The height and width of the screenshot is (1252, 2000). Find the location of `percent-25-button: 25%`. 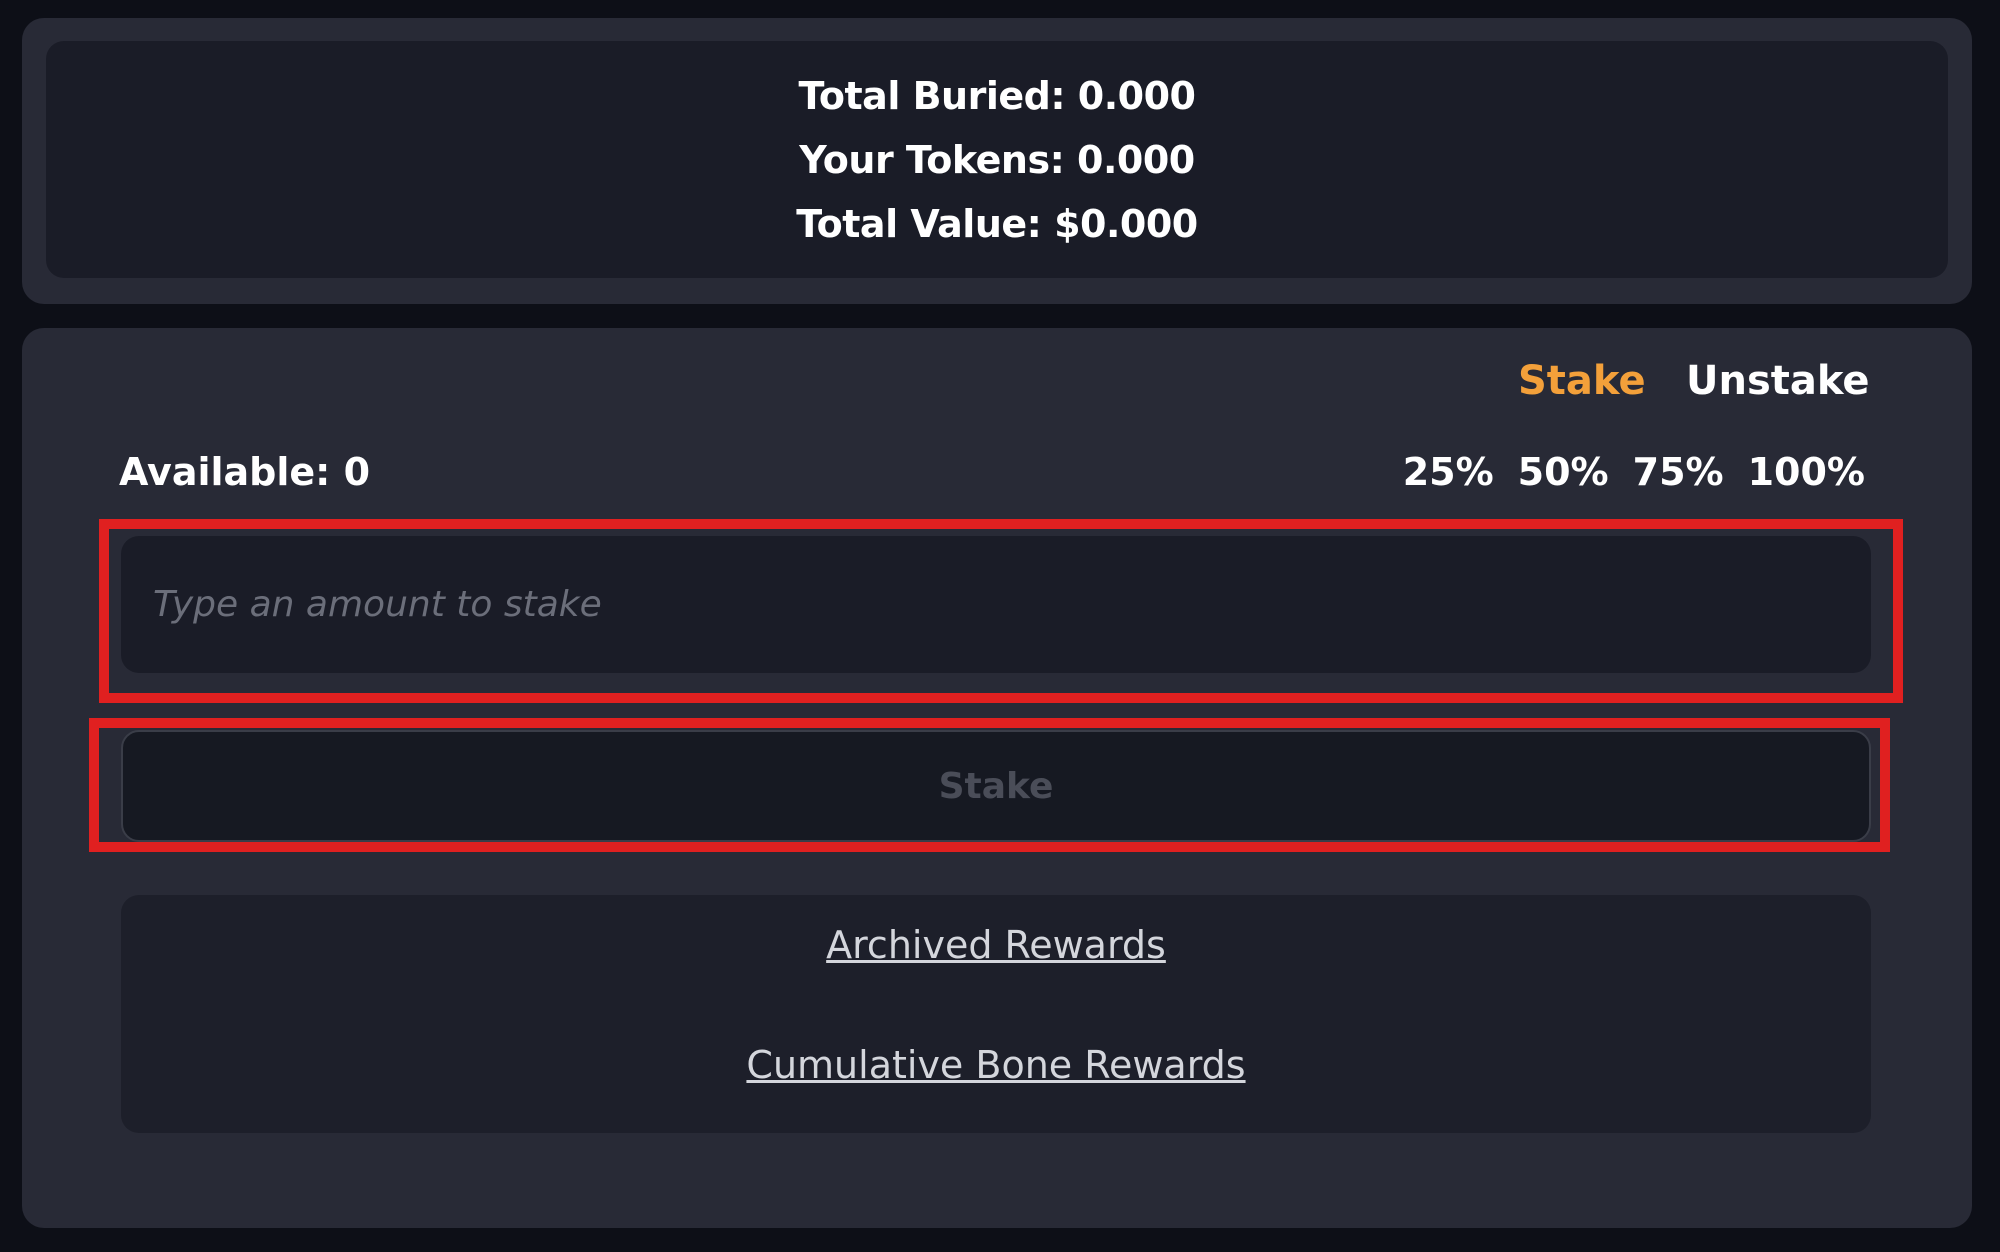

percent-25-button: 25% is located at coordinates (1448, 472).